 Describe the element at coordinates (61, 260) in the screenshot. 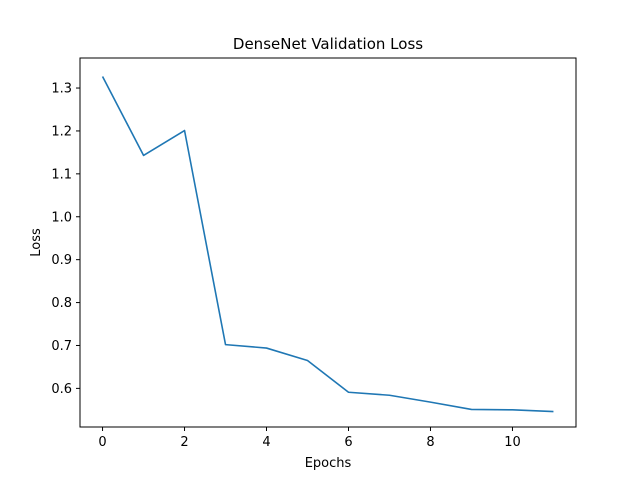

I see `y-tick-label: 0.9` at that location.